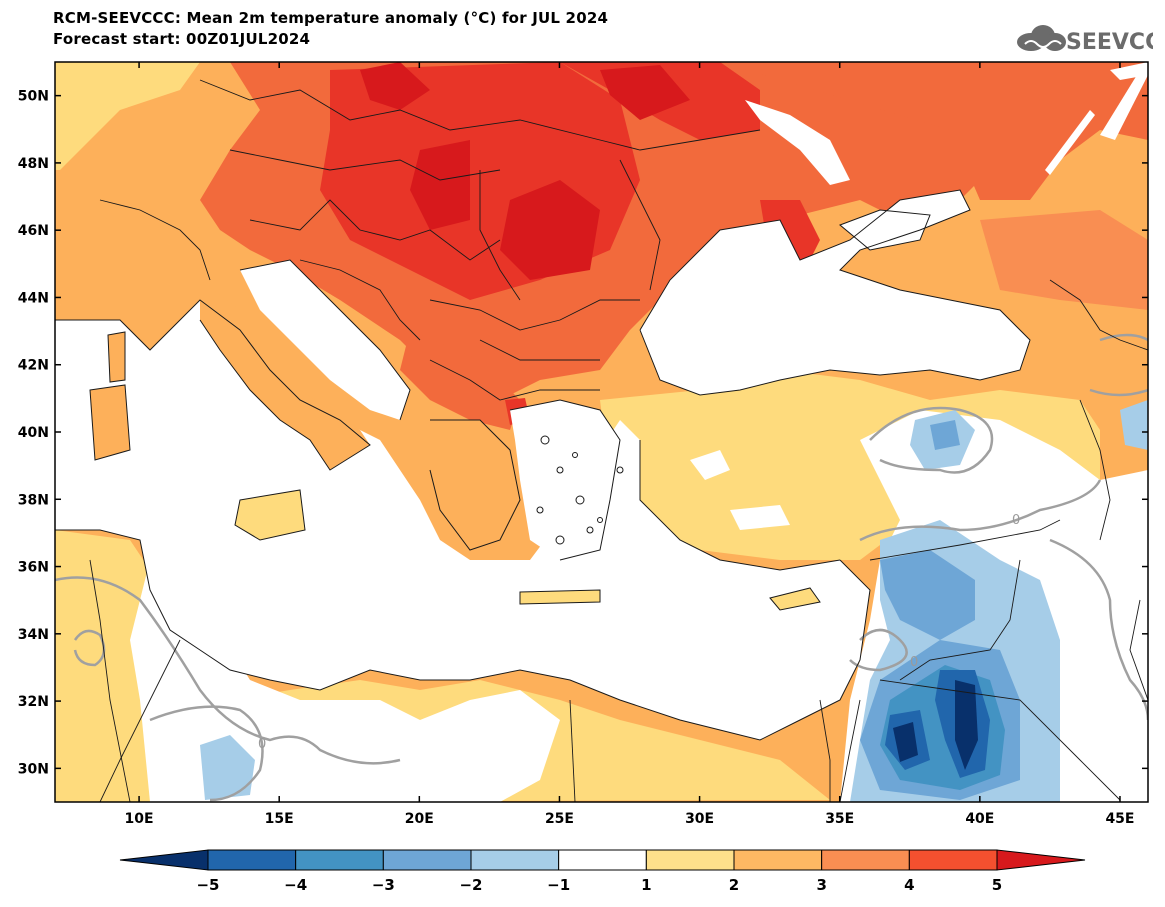 This screenshot has height=907, width=1165. I want to click on seevccc-logo: SEEVCCC, so click(1085, 40).